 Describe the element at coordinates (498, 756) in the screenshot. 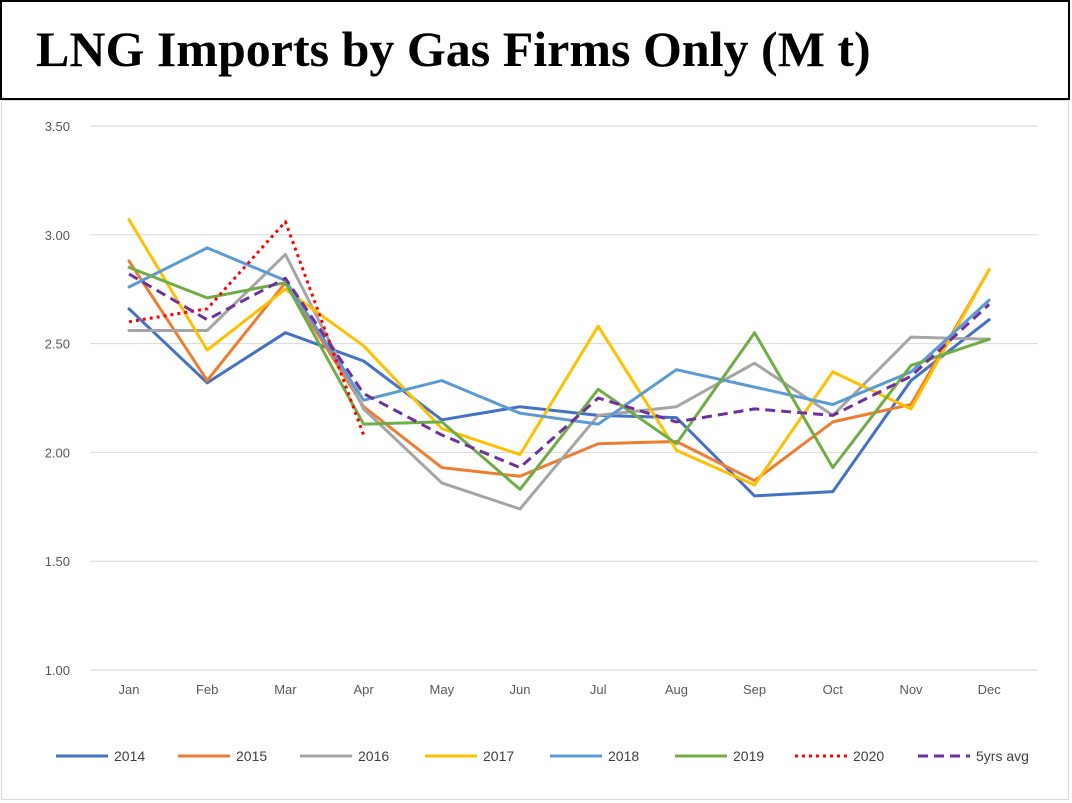

I see `legend-label: 2017` at that location.